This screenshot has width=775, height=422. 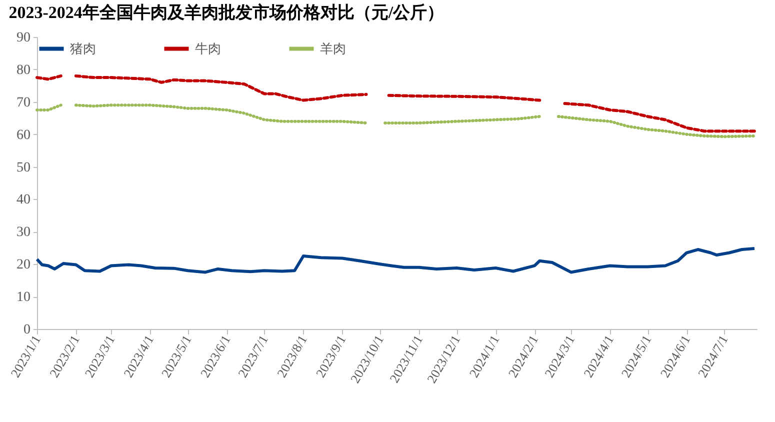 I want to click on y-tick-label: 70, so click(x=23, y=102).